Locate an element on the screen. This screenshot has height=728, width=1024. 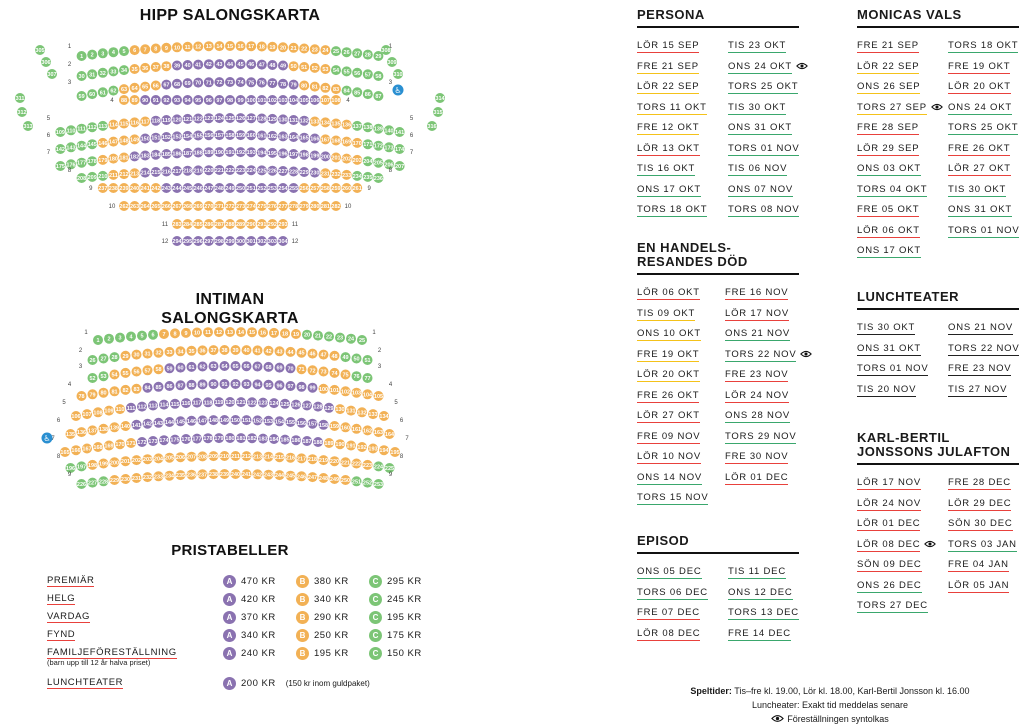
performance-date: LÖR 29 SEP is located at coordinates (888, 149).